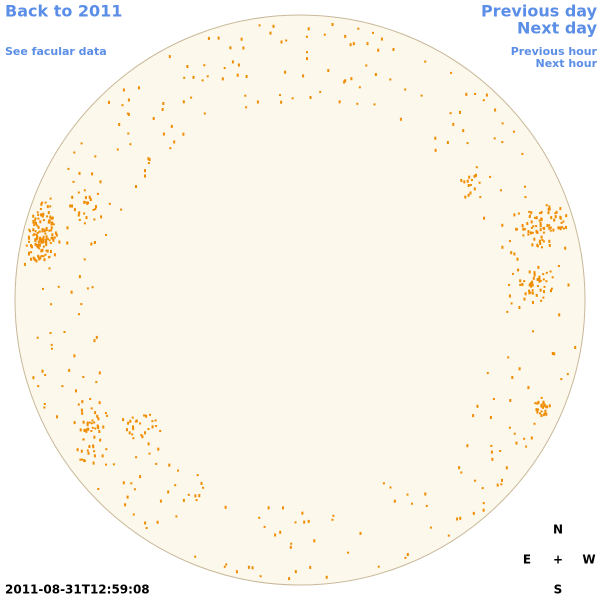 Image resolution: width=600 pixels, height=600 pixels. What do you see at coordinates (56, 51) in the screenshot?
I see `facular-link: See facular data` at bounding box center [56, 51].